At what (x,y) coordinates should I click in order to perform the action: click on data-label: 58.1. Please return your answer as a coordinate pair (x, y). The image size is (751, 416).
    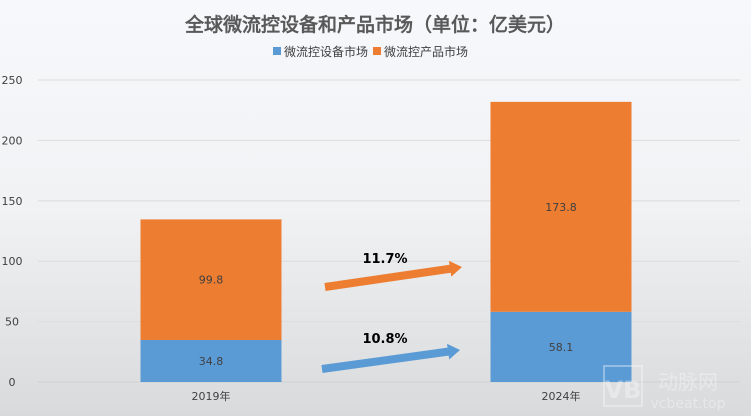
    Looking at the image, I should click on (561, 347).